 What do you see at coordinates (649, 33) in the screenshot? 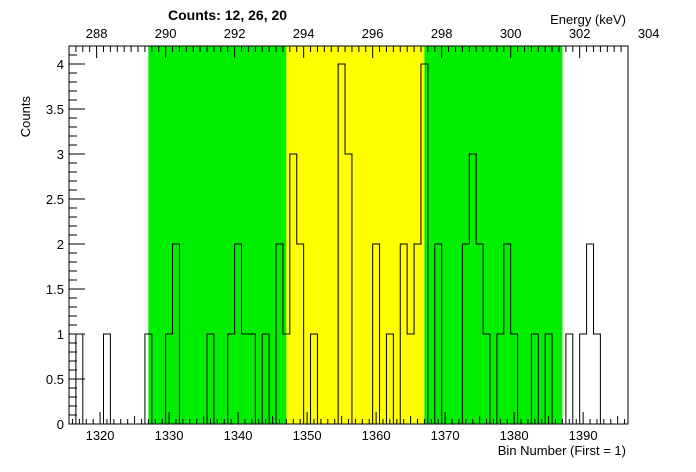
I see `energy-tick-label-304: 304` at bounding box center [649, 33].